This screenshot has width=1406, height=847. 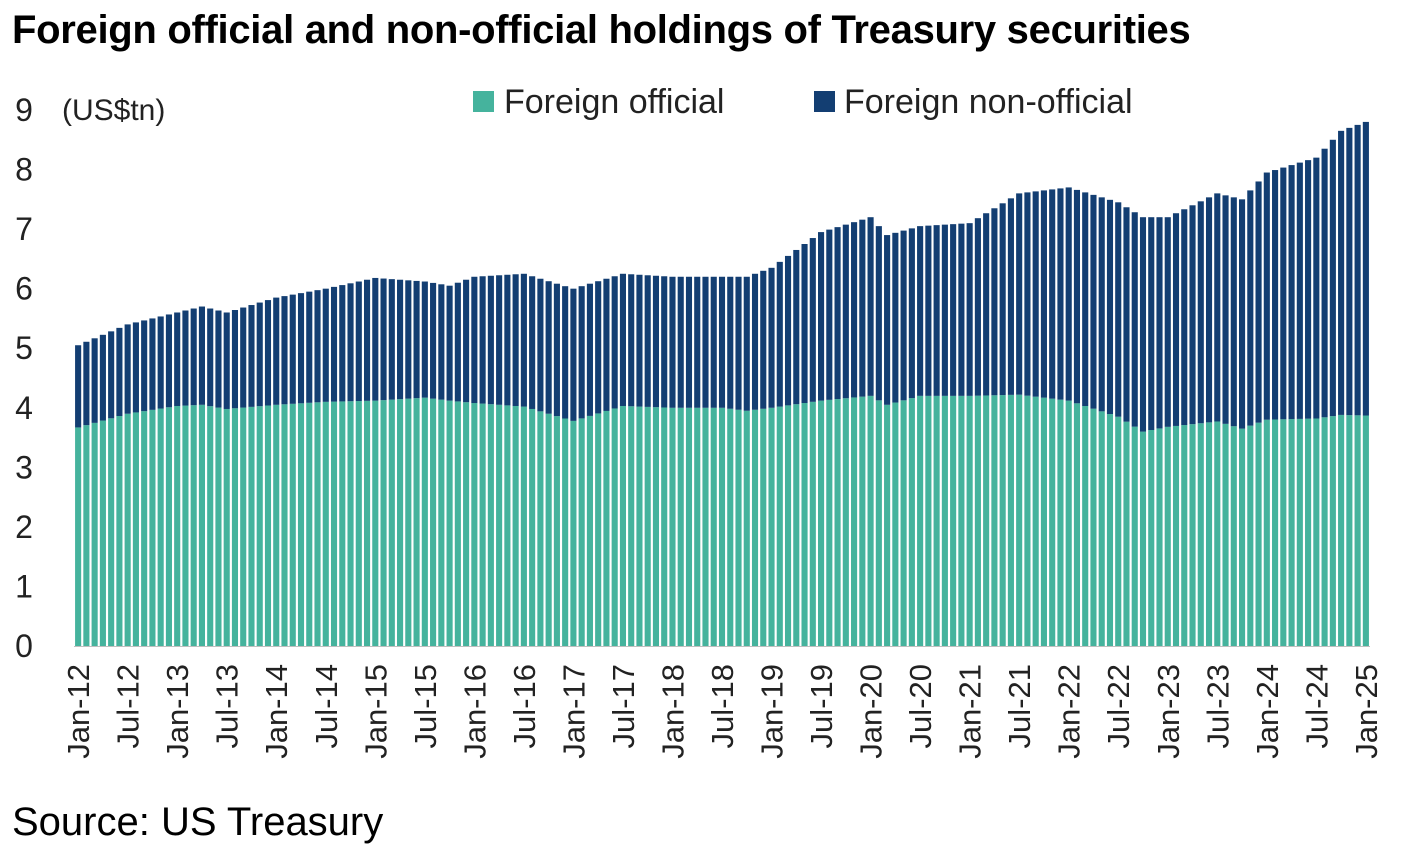 I want to click on x-tick-label: Jul-13, so click(x=227, y=706).